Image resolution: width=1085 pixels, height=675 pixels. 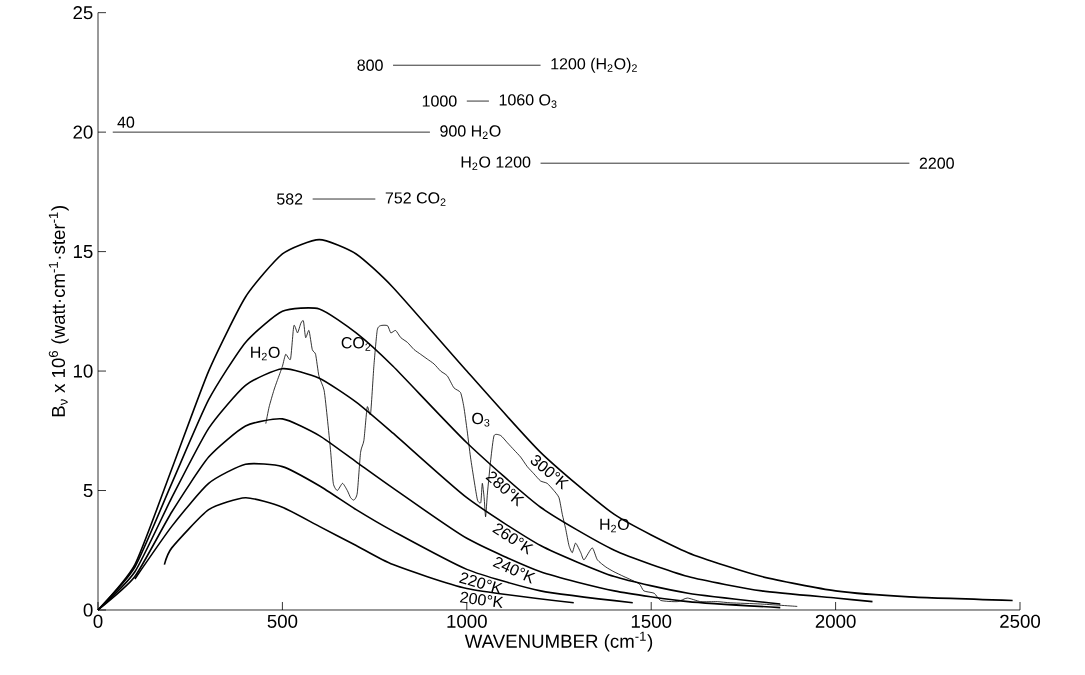 I want to click on text: B$_{ν}$ x 10$^{6}$ (watt·cm$^{-1}$·ster$^{-1}$), so click(x=58, y=311).